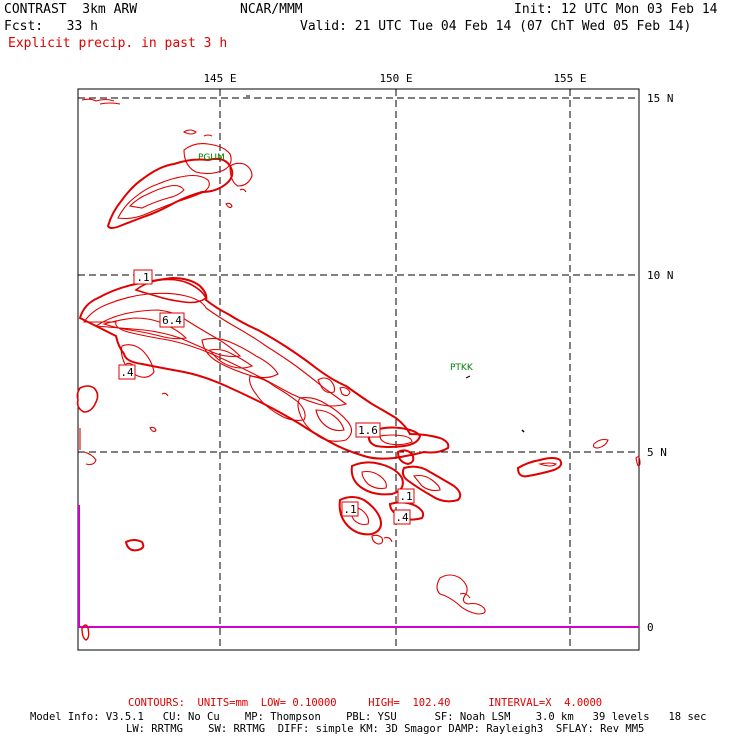  What do you see at coordinates (219, 78) in the screenshot?
I see `lon-label-145: 145 E` at bounding box center [219, 78].